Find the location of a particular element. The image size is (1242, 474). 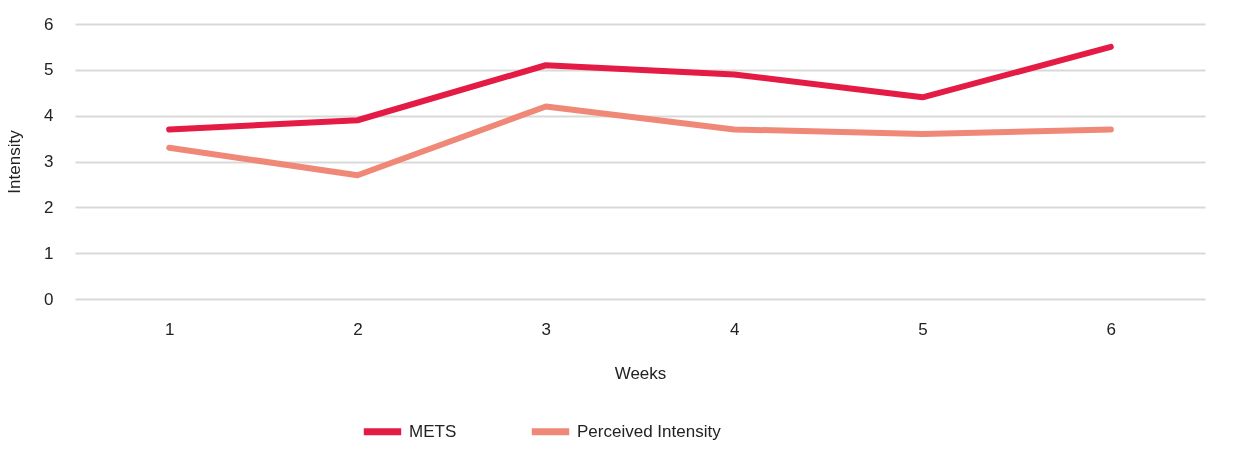

y-tick-label: 5 is located at coordinates (49, 70).